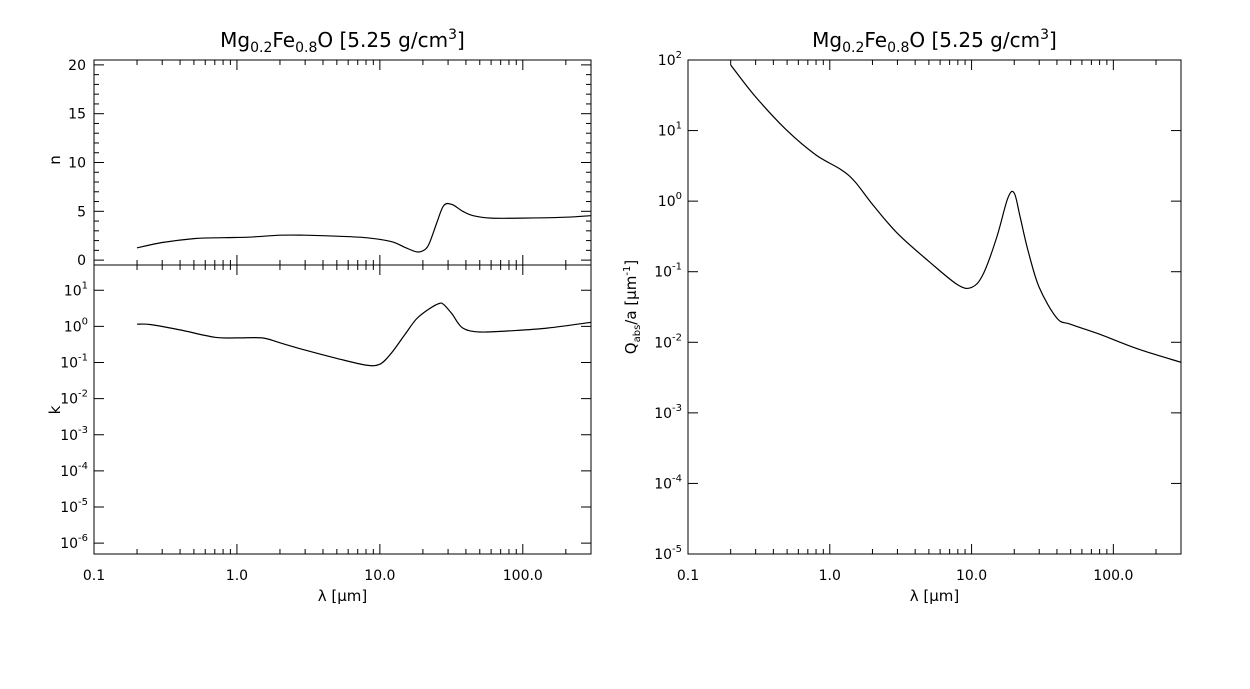 Image resolution: width=1250 pixels, height=689 pixels. I want to click on y-axis-label: Qabs/a [μm-1], so click(632, 307).